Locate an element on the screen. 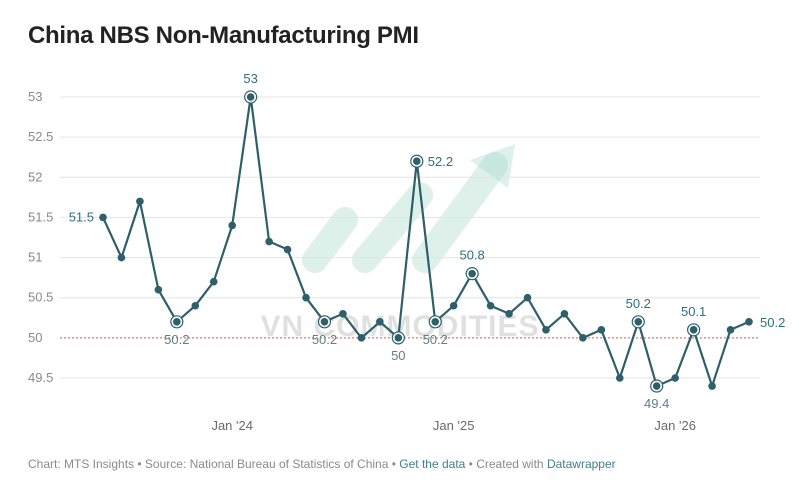 Image resolution: width=800 pixels, height=489 pixels. y-tick-label: 49.5 is located at coordinates (40, 377).